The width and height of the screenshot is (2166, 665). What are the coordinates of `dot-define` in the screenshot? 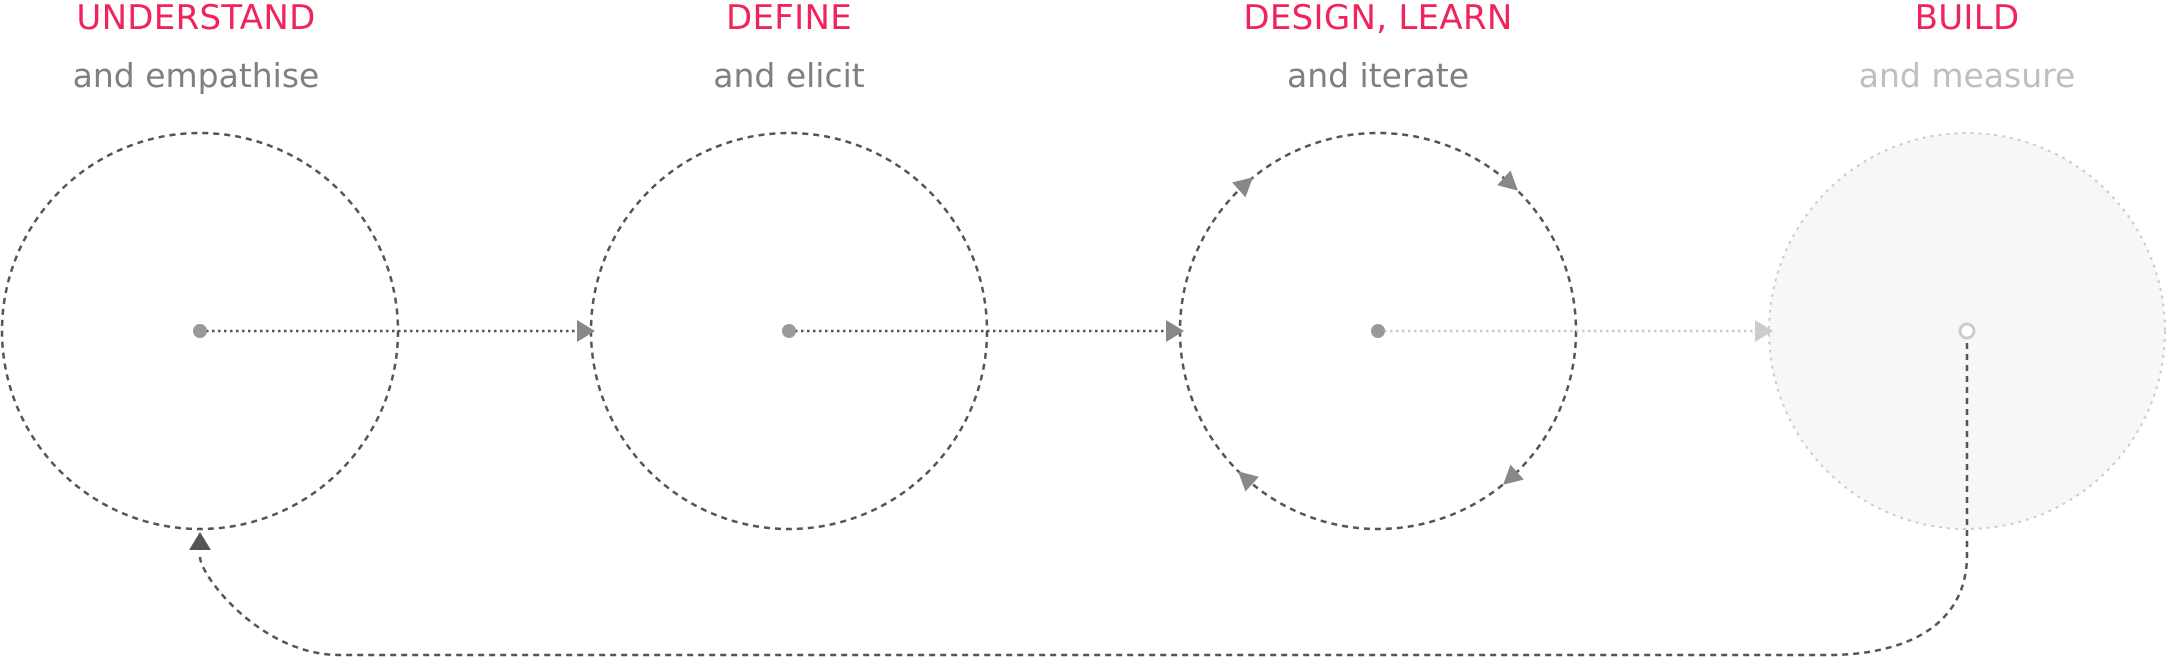 It's located at (789, 331).